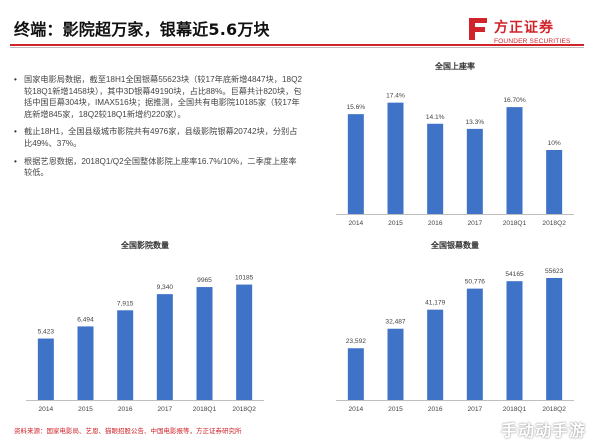 The height and width of the screenshot is (443, 594). Describe the element at coordinates (204, 280) in the screenshot. I see `data-label: 9965` at that location.